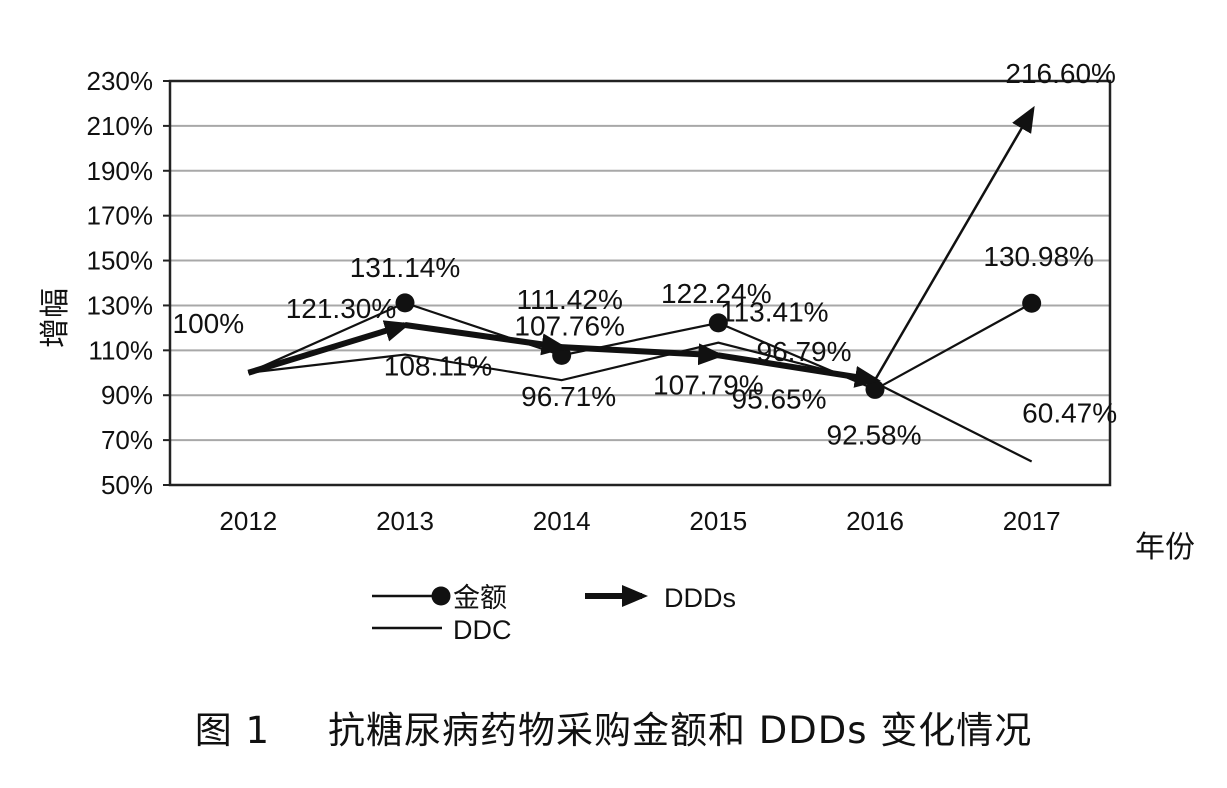  Describe the element at coordinates (405, 521) in the screenshot. I see `x-tick-label: 2013` at that location.